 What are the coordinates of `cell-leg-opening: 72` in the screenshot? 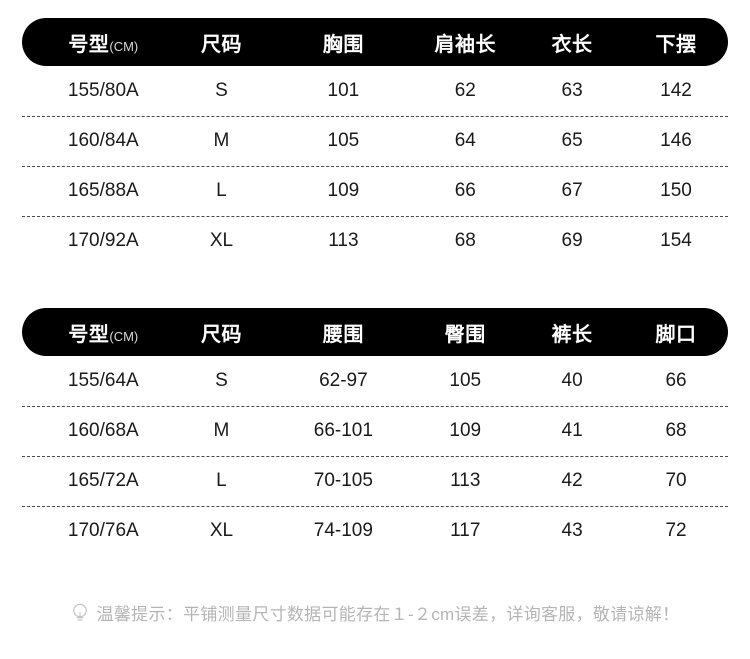 It's located at (676, 530).